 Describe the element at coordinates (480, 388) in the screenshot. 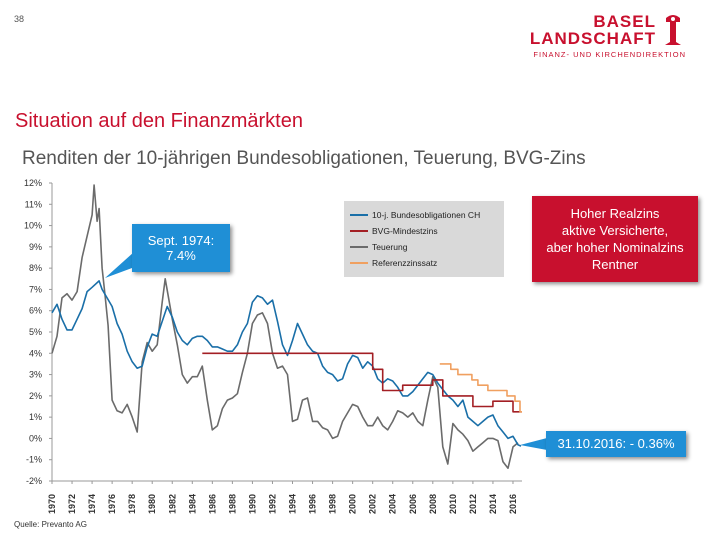

I see `series-line-reference` at that location.